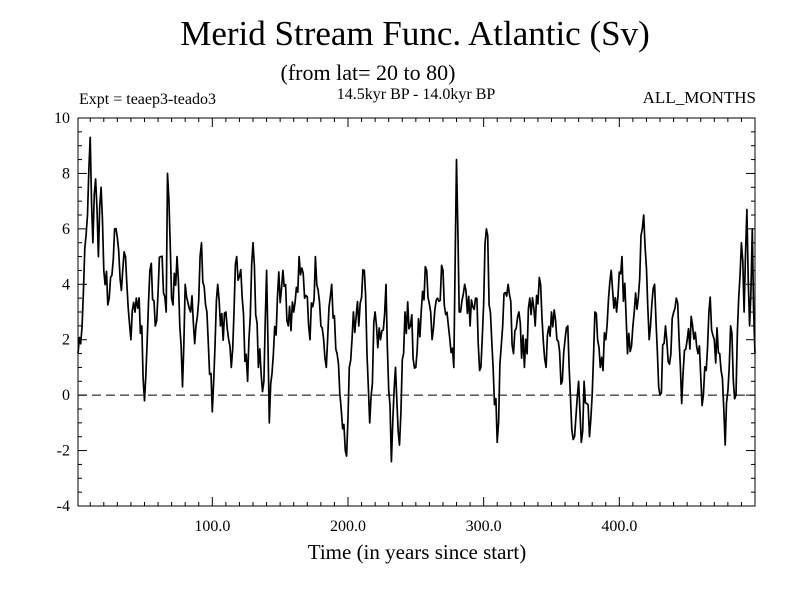 The image size is (800, 600). I want to click on x-axis-label: Time (in years since start), so click(417, 552).